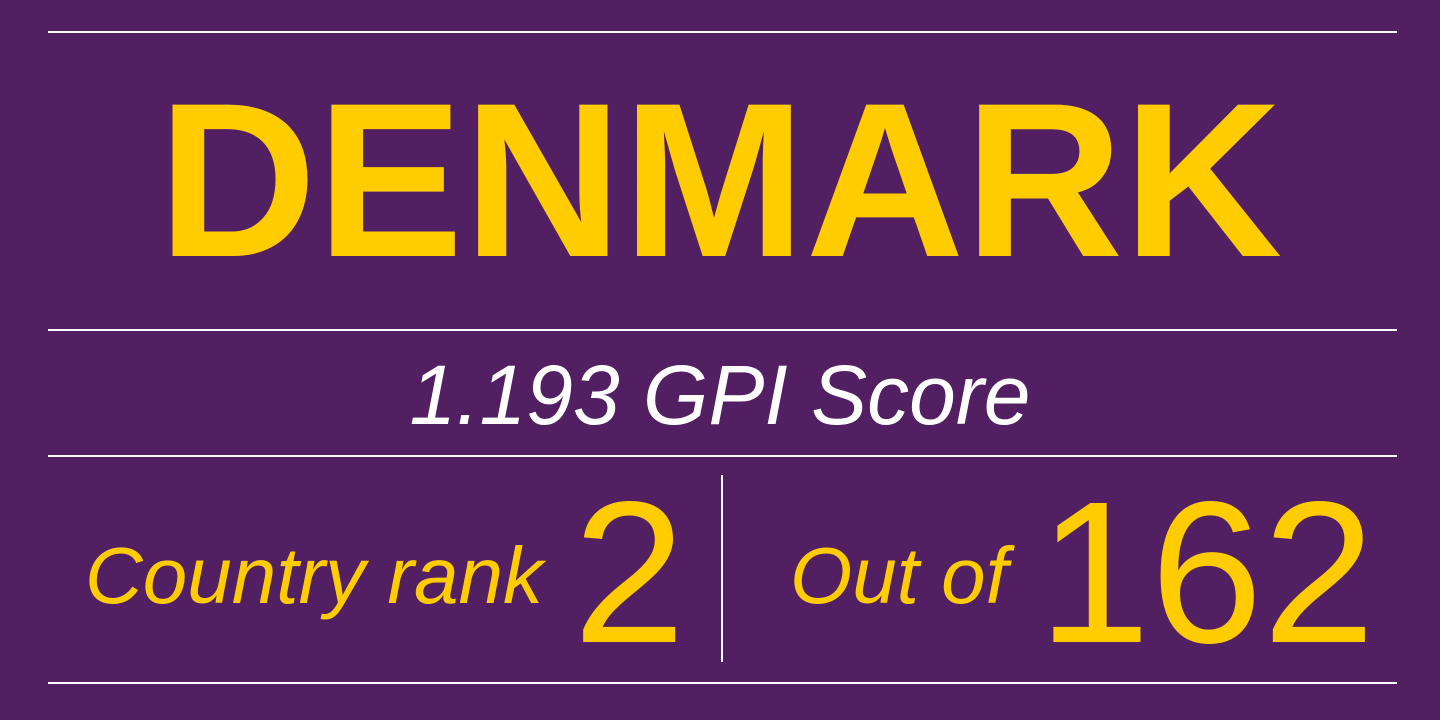 The width and height of the screenshot is (1440, 720). Describe the element at coordinates (722, 330) in the screenshot. I see `divider-title` at that location.